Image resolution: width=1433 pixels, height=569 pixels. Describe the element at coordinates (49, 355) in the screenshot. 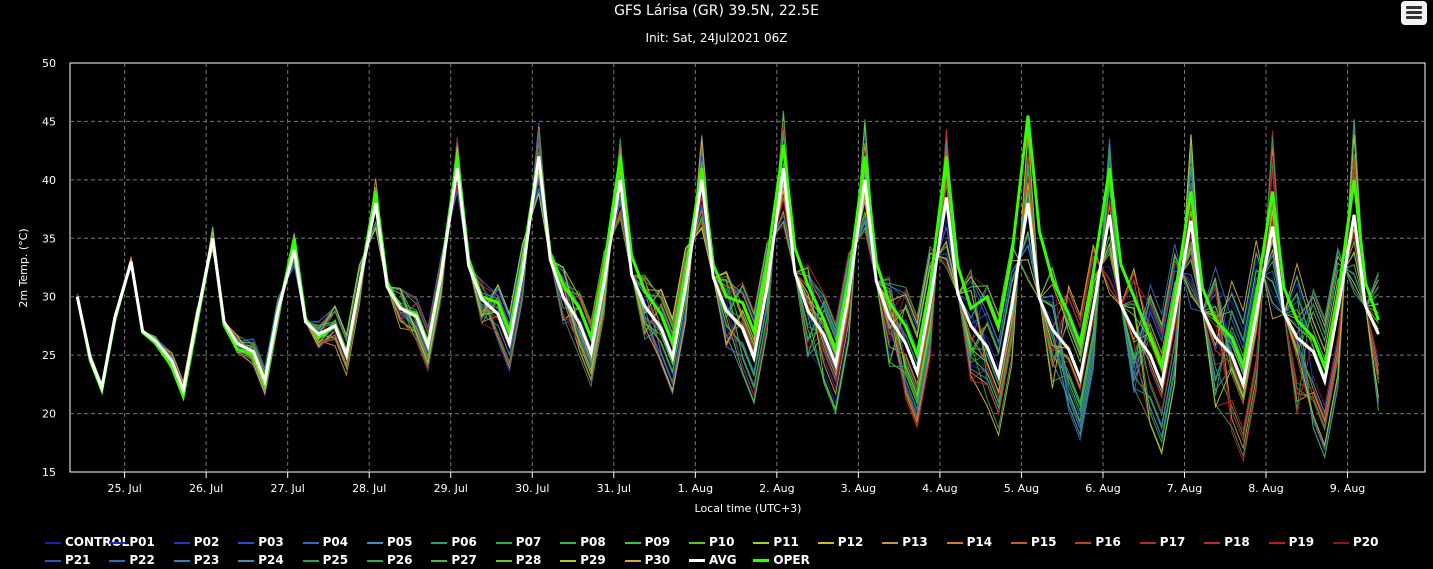

I see `y-tick-label: 25` at that location.